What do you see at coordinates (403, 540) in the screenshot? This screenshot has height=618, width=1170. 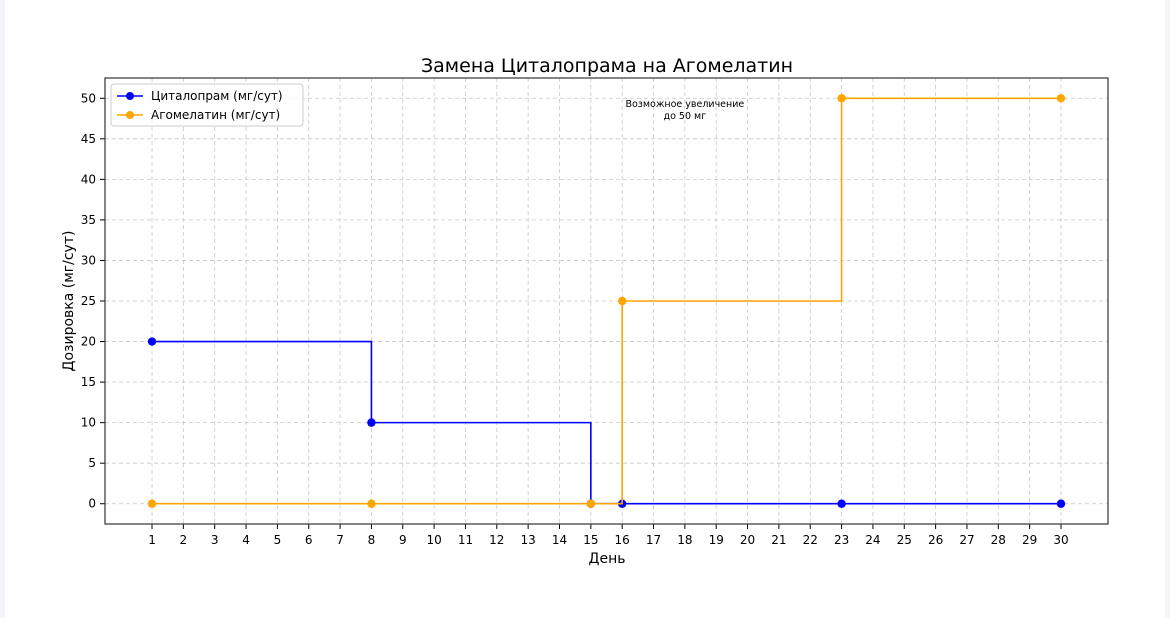 I see `x-tick-label: 9` at bounding box center [403, 540].